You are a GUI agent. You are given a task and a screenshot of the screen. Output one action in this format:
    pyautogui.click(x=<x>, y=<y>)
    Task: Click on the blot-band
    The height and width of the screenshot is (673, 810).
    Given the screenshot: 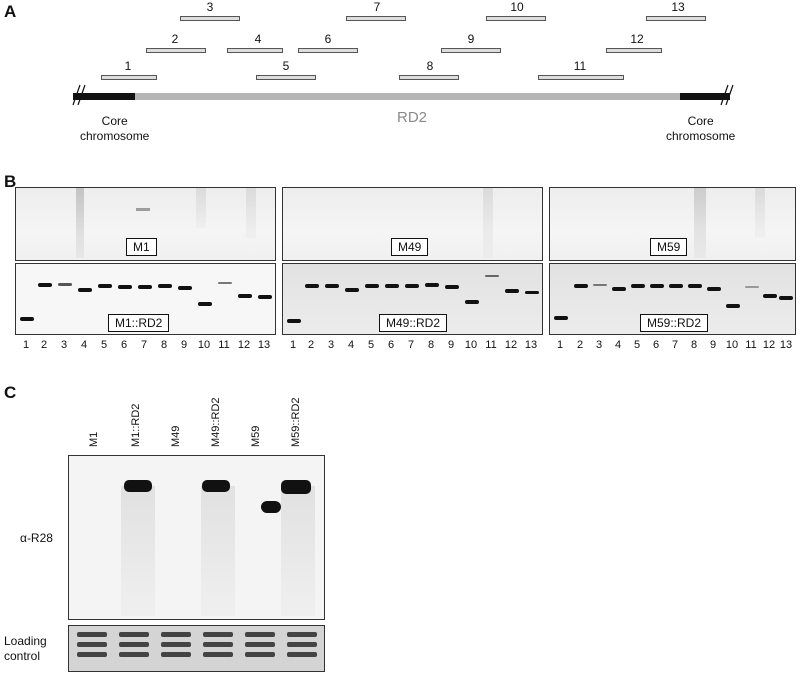 What is the action you would take?
    pyautogui.click(x=138, y=486)
    